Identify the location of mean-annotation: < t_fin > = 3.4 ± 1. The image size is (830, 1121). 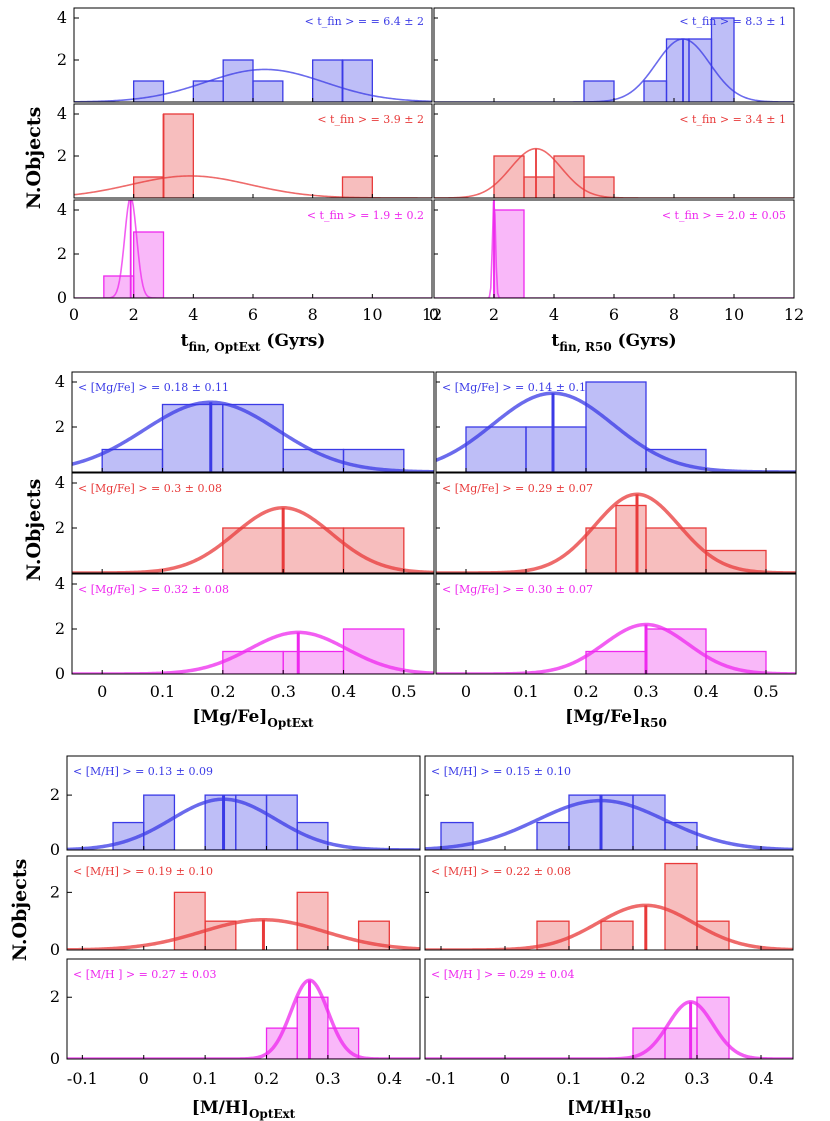
(732, 119).